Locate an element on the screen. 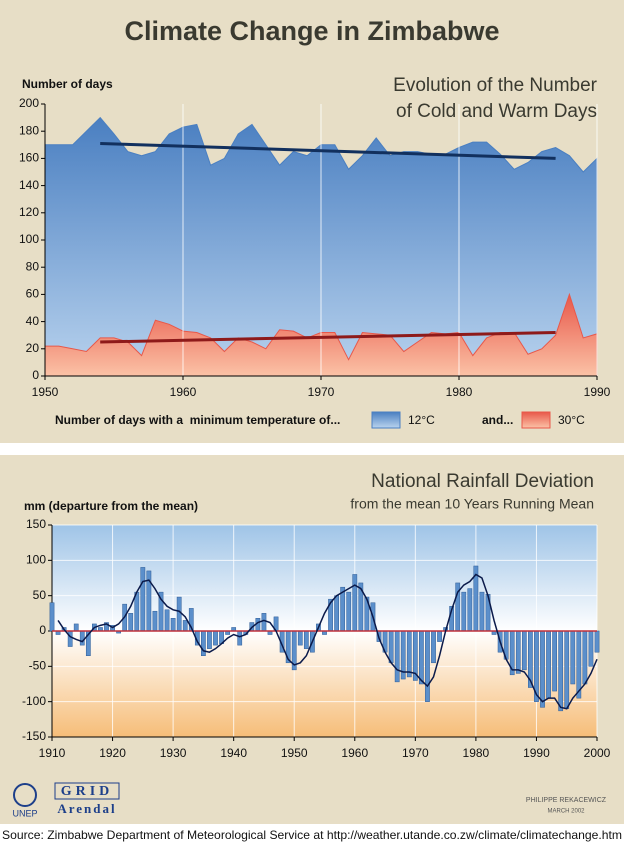 The height and width of the screenshot is (845, 624). y-tick-label: 150 is located at coordinates (36, 524).